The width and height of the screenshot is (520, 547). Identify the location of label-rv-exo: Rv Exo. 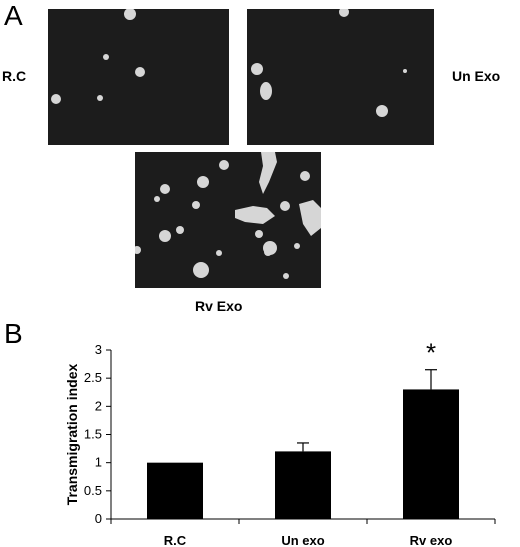
(219, 306).